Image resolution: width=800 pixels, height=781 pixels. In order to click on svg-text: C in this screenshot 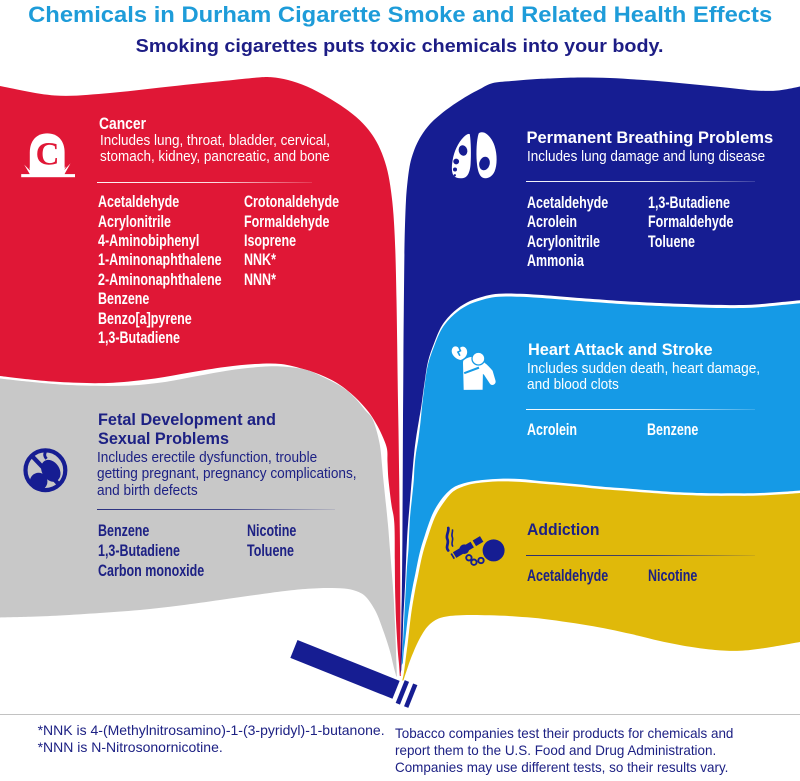, I will do `click(48, 154)`.